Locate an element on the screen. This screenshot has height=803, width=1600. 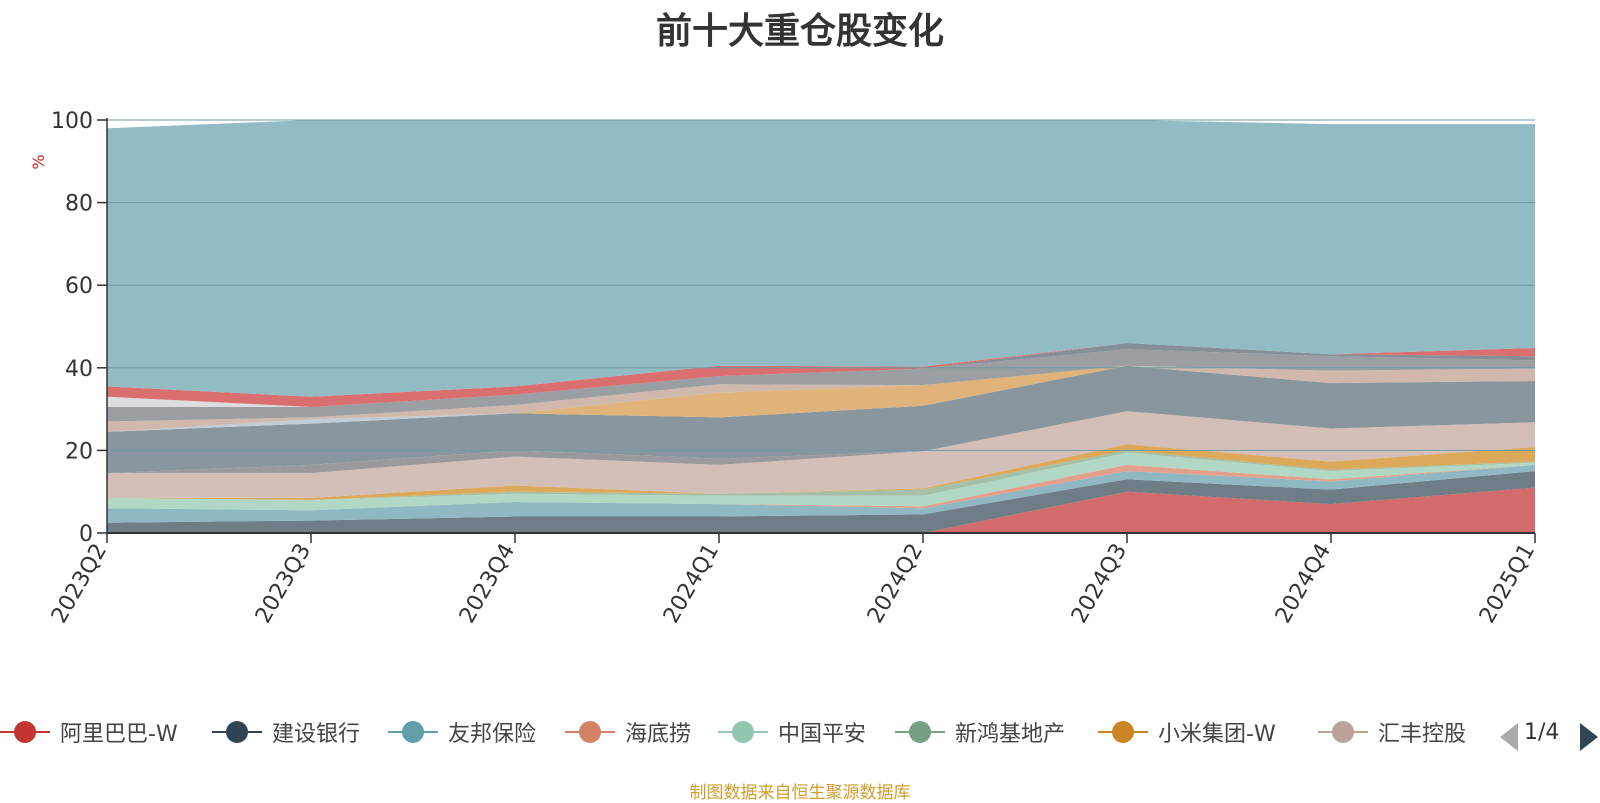
legend-label: 新鸿基地产 is located at coordinates (1010, 734).